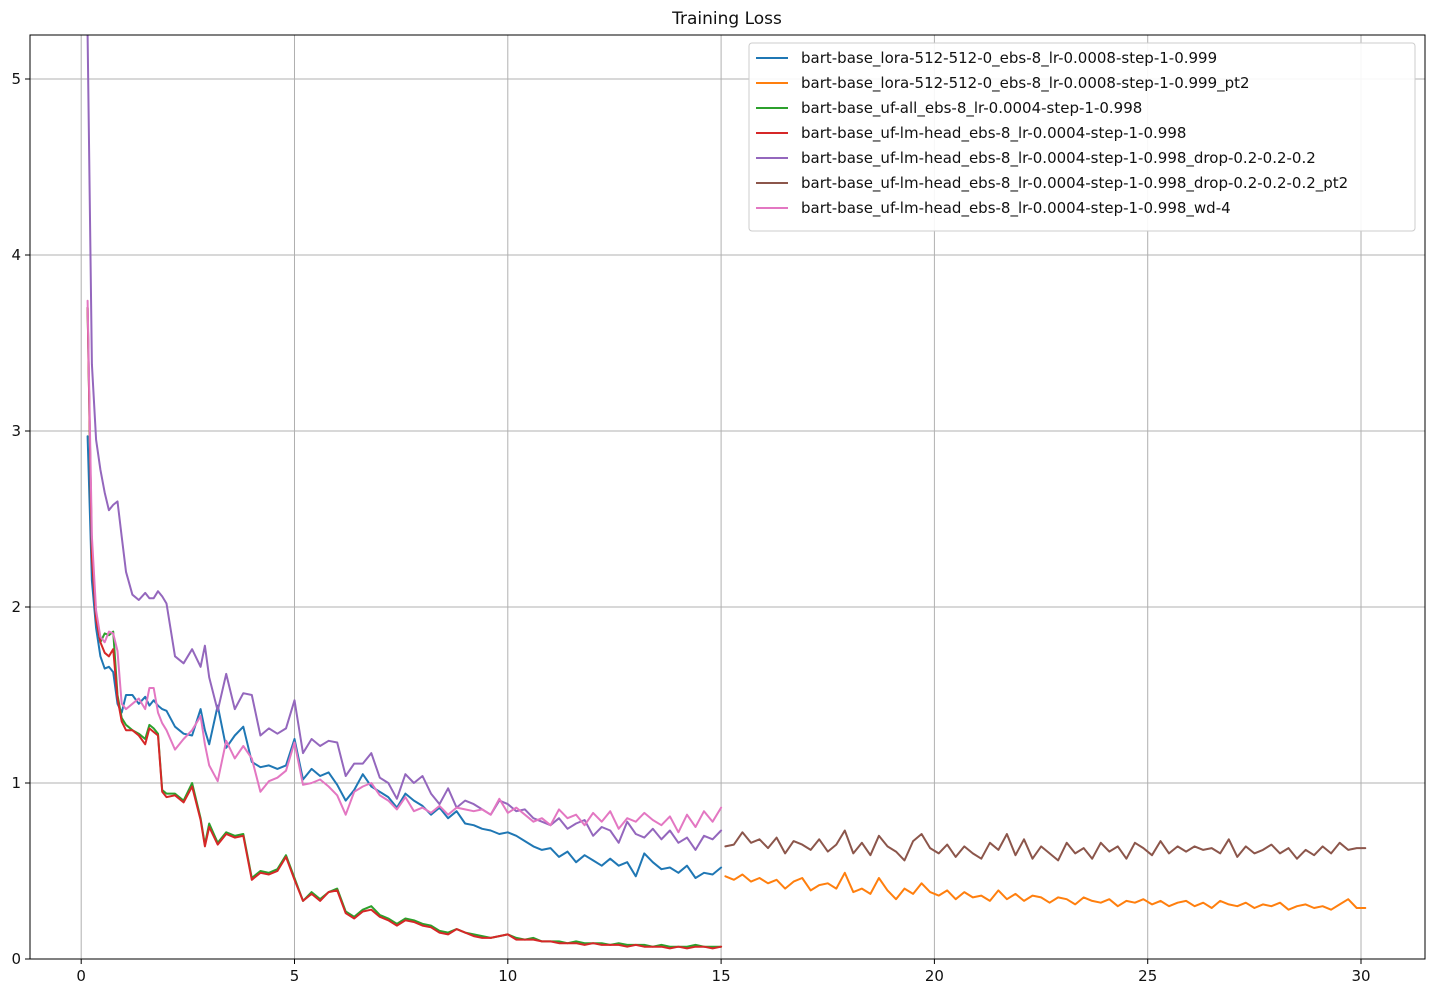  I want to click on x-tick-label: 30, so click(1360, 976).